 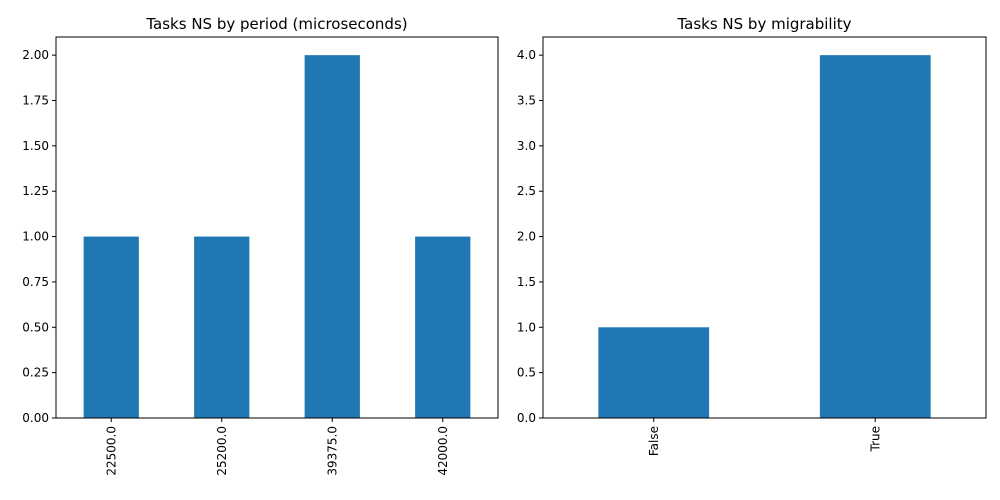 I want to click on bar-True, so click(x=875, y=237).